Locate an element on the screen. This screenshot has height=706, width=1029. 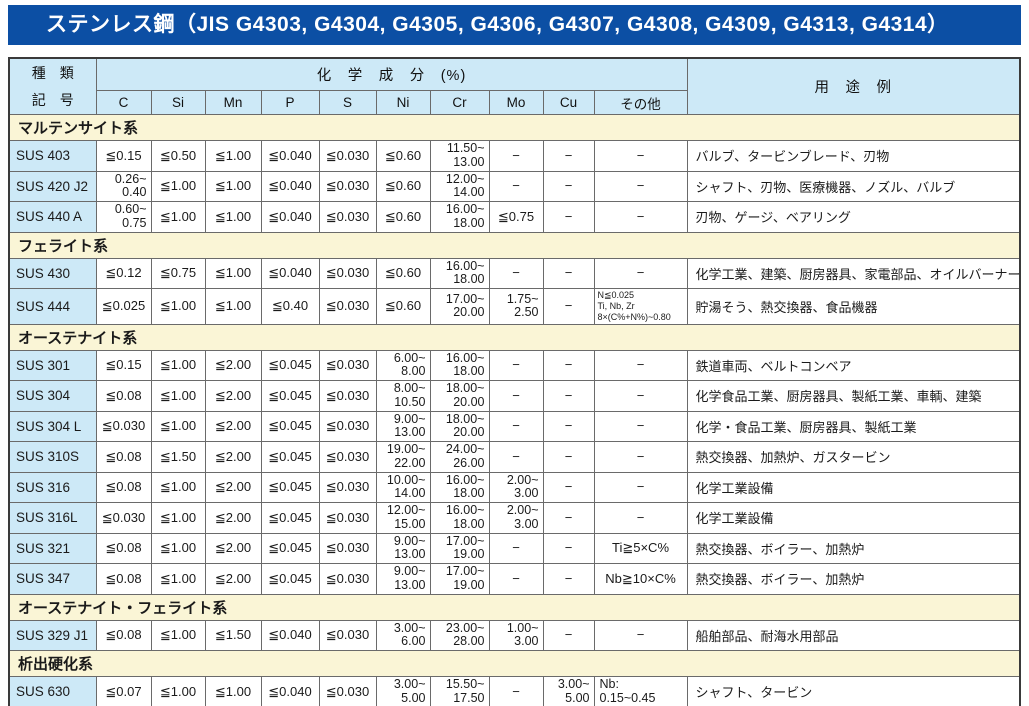
row-label: SUS 321 is located at coordinates (52, 548).